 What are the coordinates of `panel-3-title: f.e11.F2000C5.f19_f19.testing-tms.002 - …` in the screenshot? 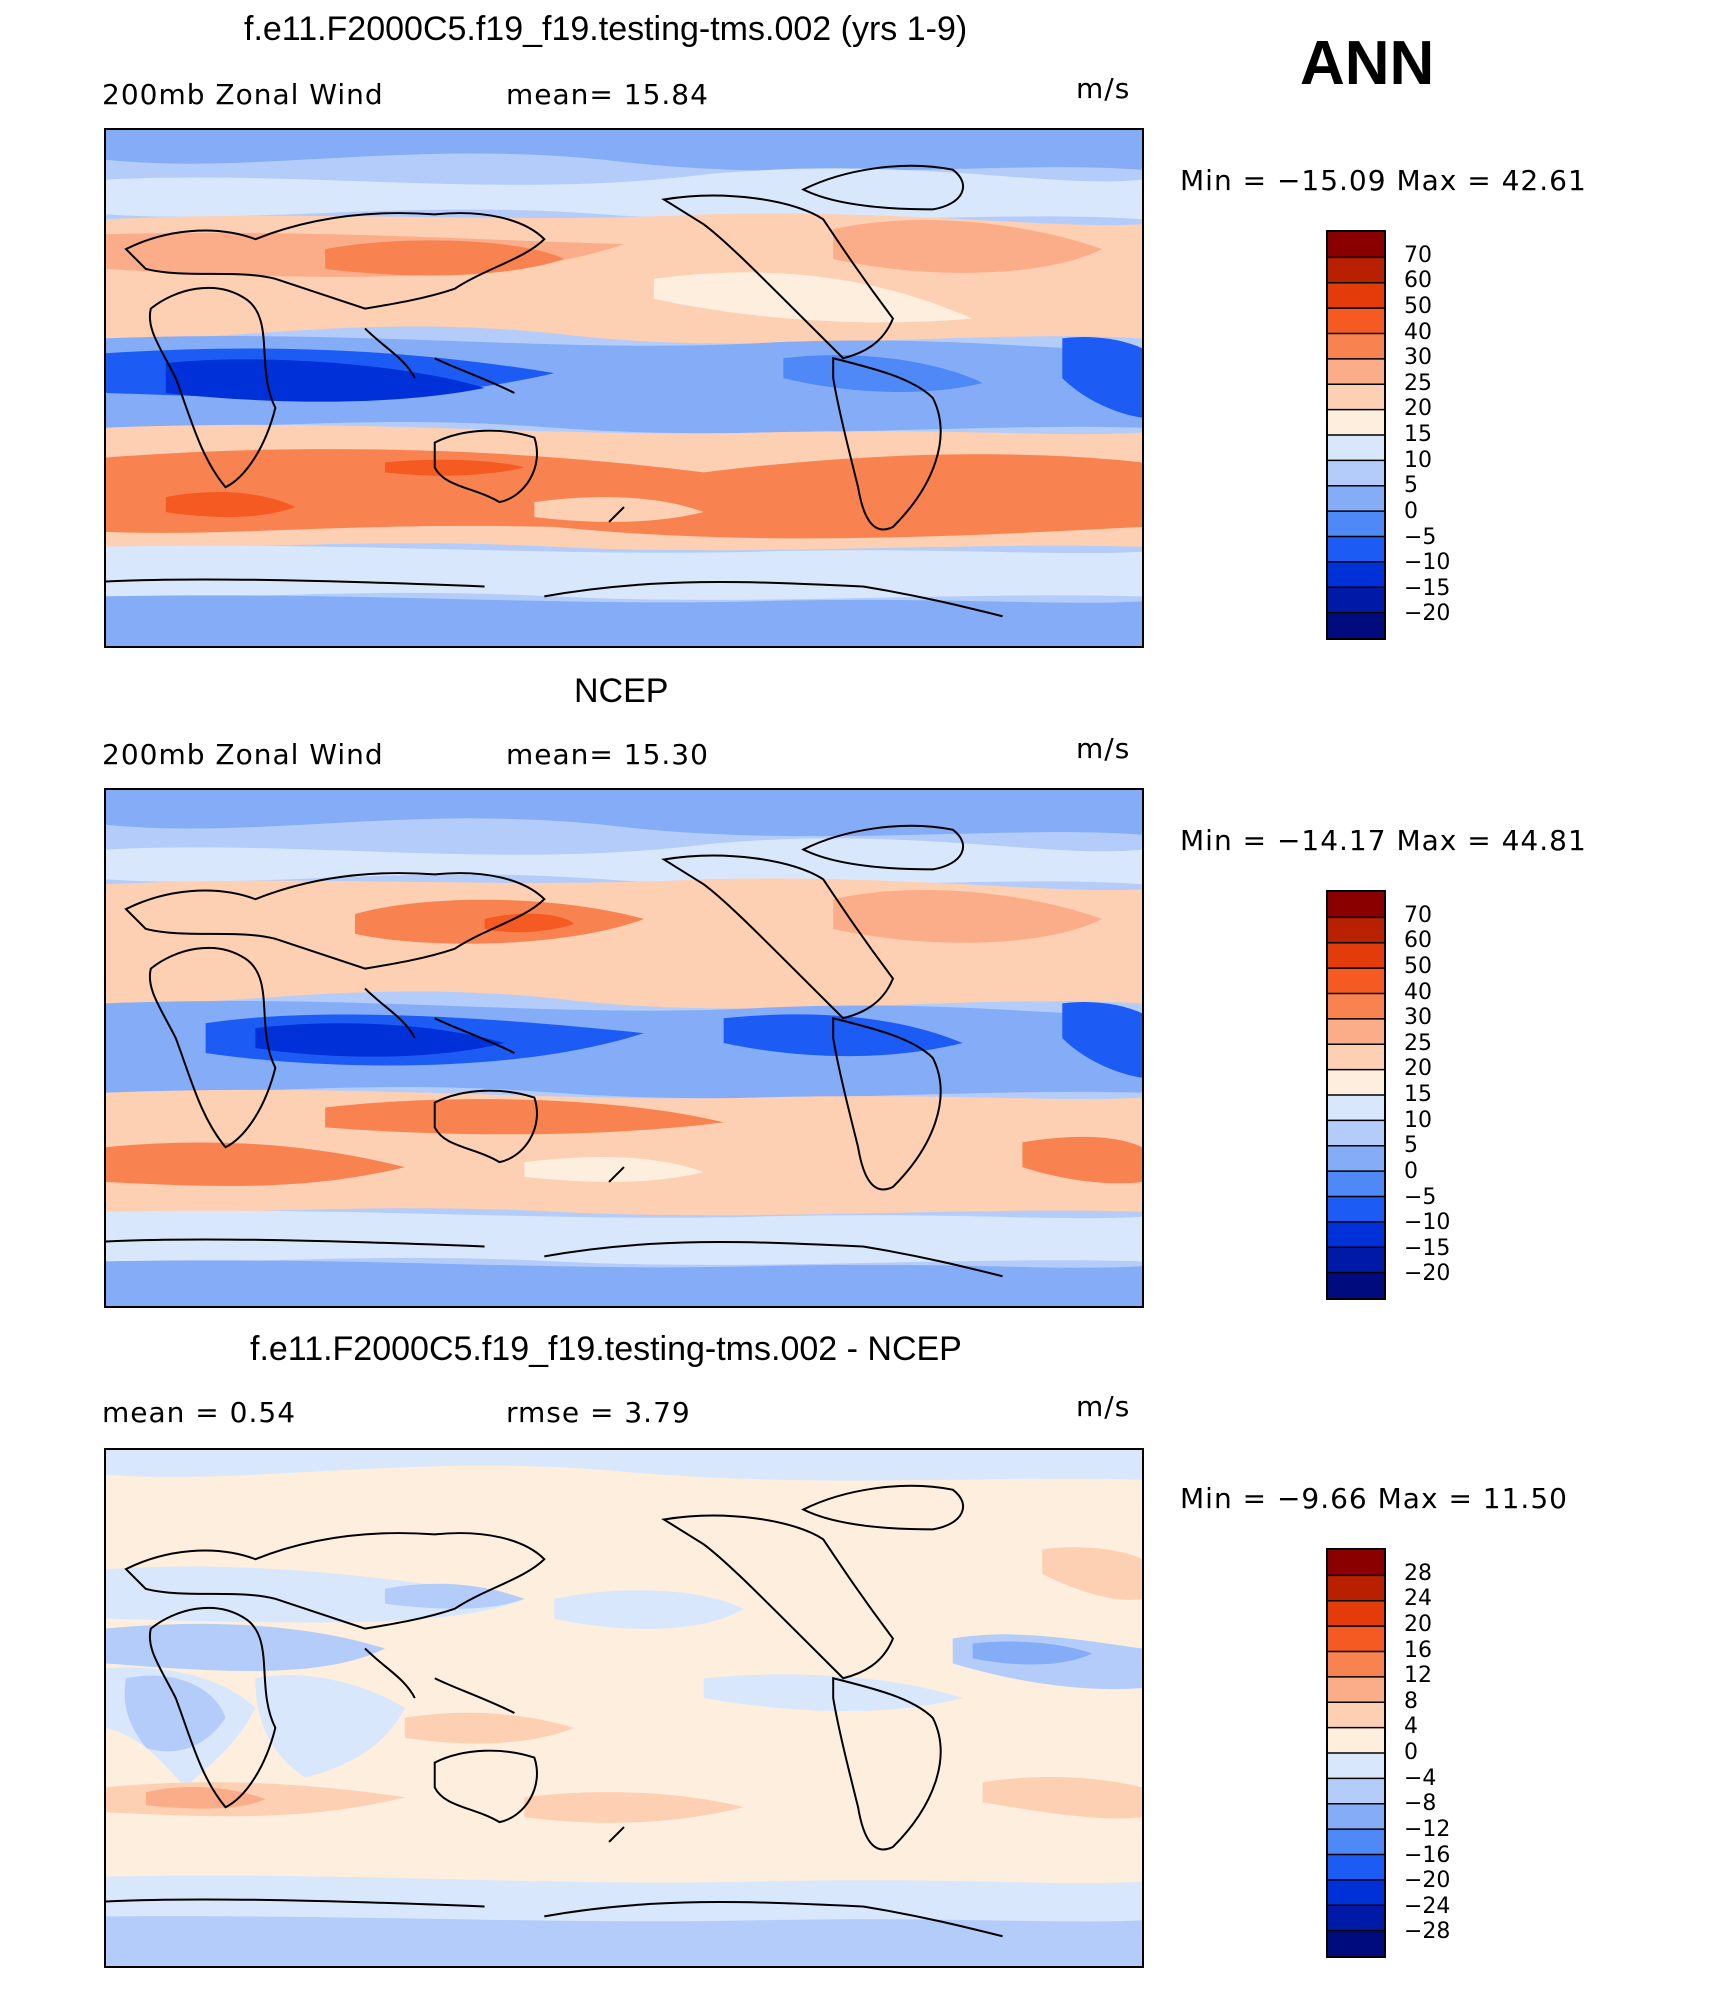 It's located at (606, 1349).